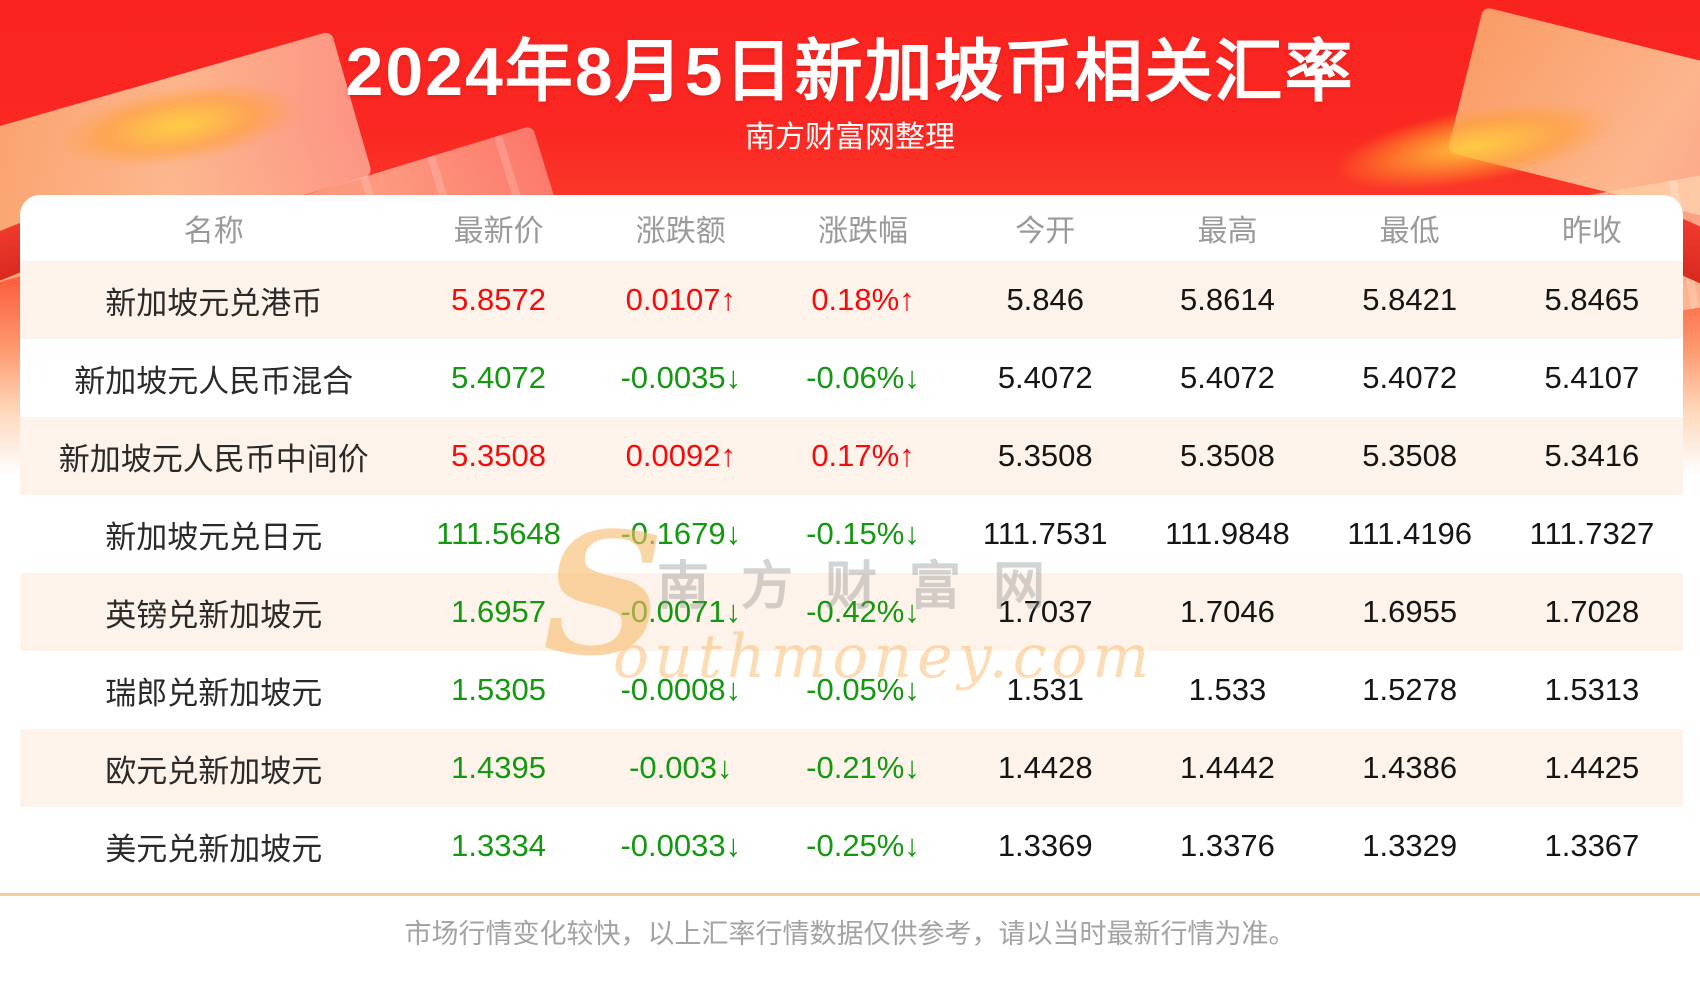  Describe the element at coordinates (1592, 845) in the screenshot. I see `cell-prev_close: 1.3367` at that location.